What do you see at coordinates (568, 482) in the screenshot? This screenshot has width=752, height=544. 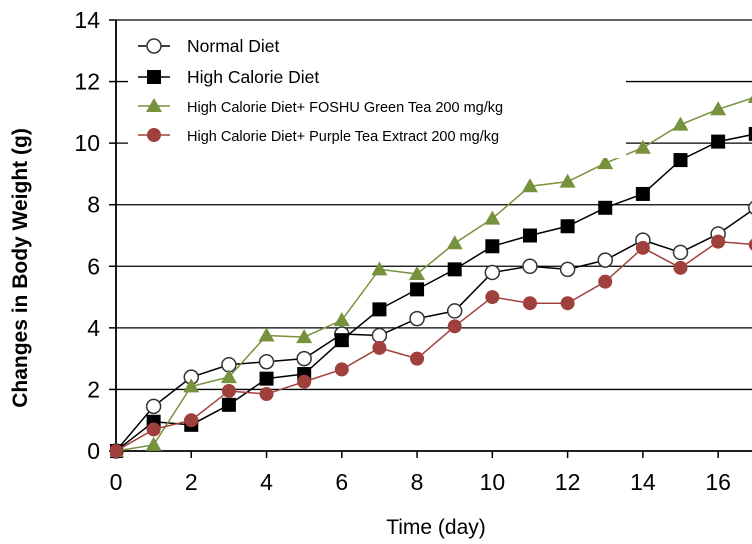 I see `x-tick-label-12: 12` at bounding box center [568, 482].